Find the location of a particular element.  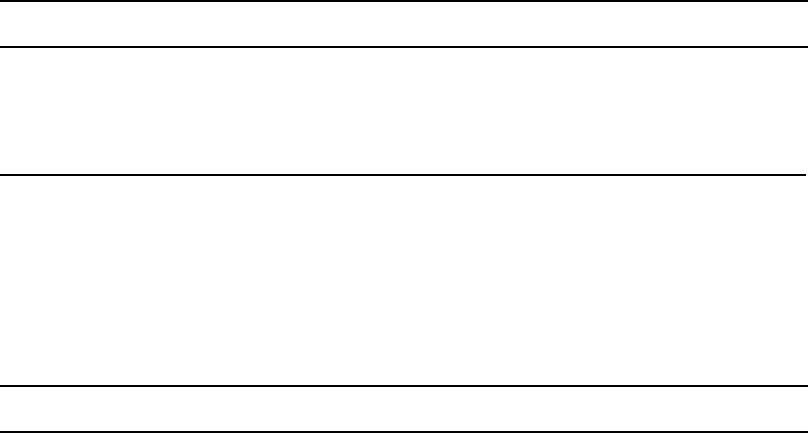

table-bottom-rule is located at coordinates (404, 432).